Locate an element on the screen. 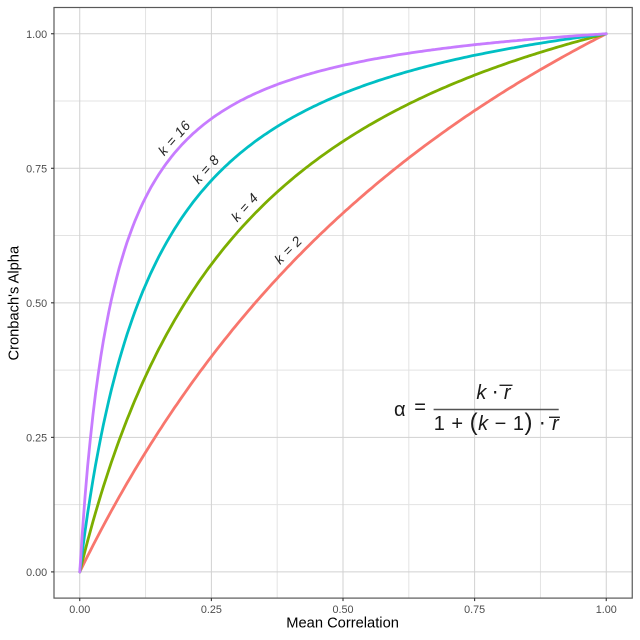 The width and height of the screenshot is (640, 640). svg-text: Cronbach's Alpha is located at coordinates (15, 302).